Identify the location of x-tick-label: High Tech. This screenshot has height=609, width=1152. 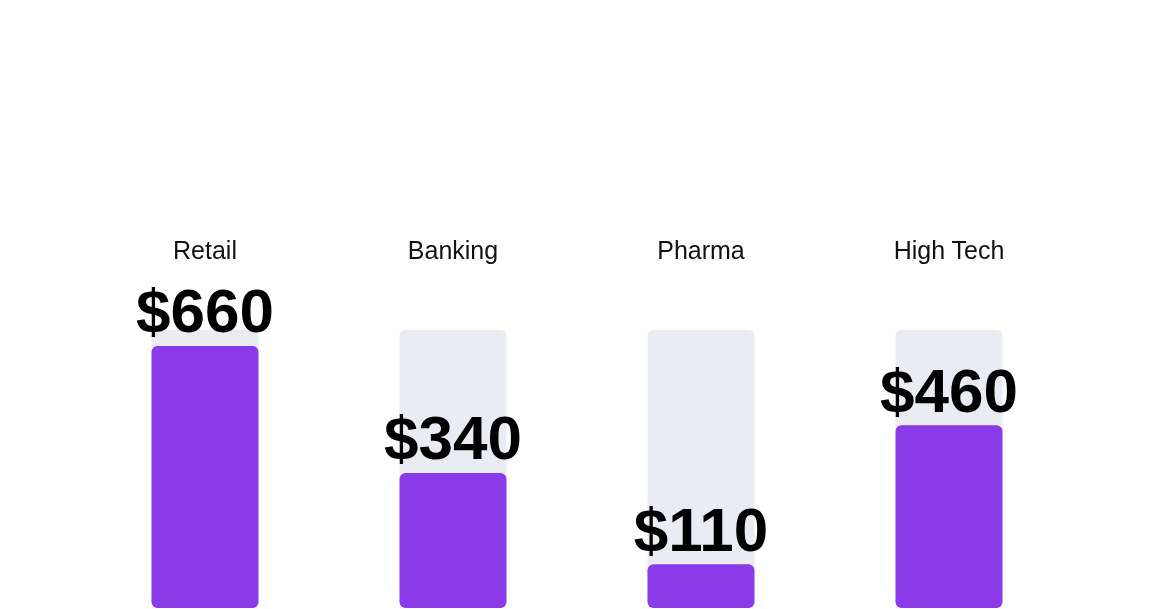
(949, 249).